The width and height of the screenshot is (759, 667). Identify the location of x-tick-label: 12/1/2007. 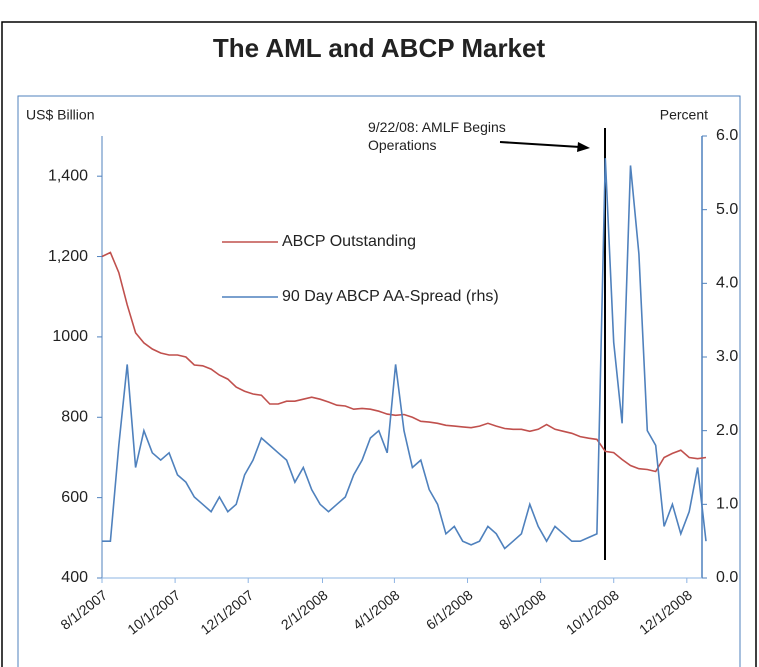
(226, 612).